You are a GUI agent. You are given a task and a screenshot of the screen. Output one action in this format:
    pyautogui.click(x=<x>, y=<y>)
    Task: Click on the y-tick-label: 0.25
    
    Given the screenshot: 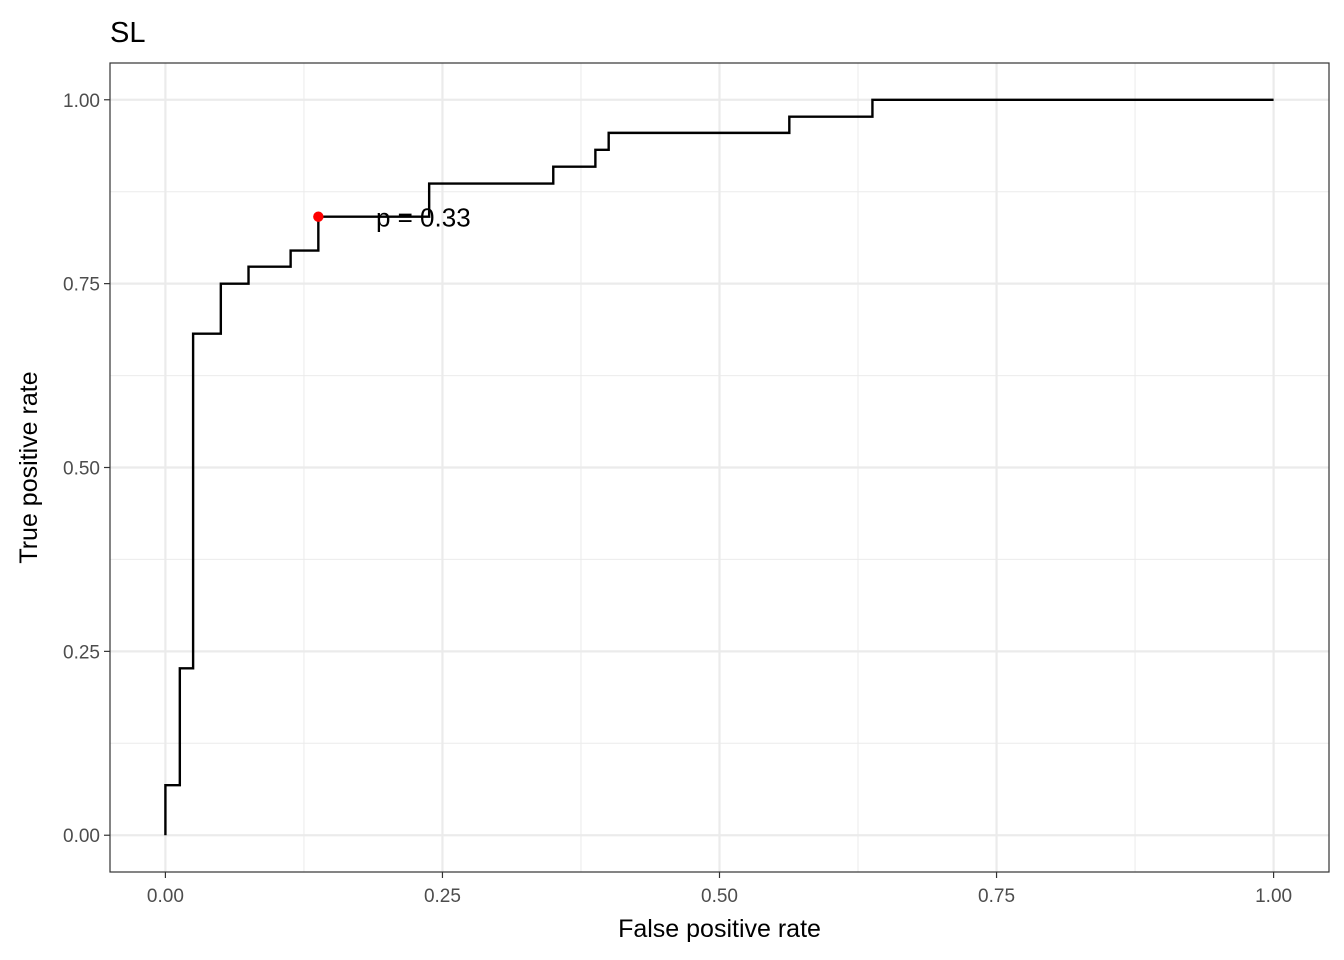 What is the action you would take?
    pyautogui.click(x=81, y=652)
    